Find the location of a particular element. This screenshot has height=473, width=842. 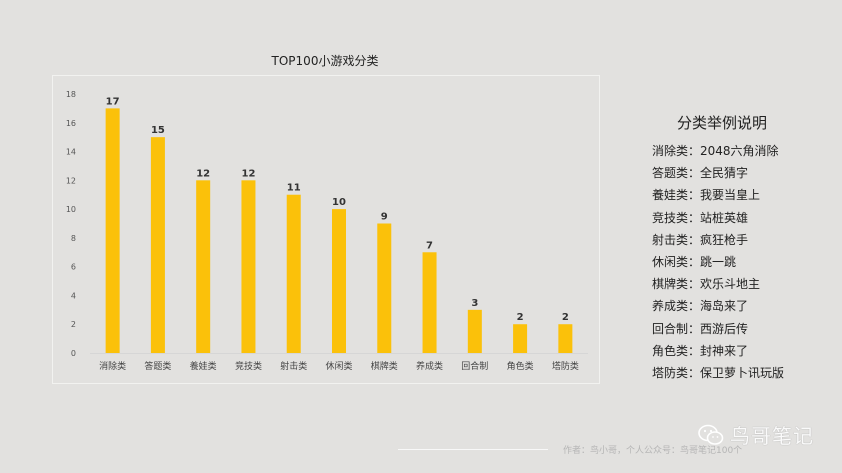

x-tick-label: 回合制 is located at coordinates (474, 366).